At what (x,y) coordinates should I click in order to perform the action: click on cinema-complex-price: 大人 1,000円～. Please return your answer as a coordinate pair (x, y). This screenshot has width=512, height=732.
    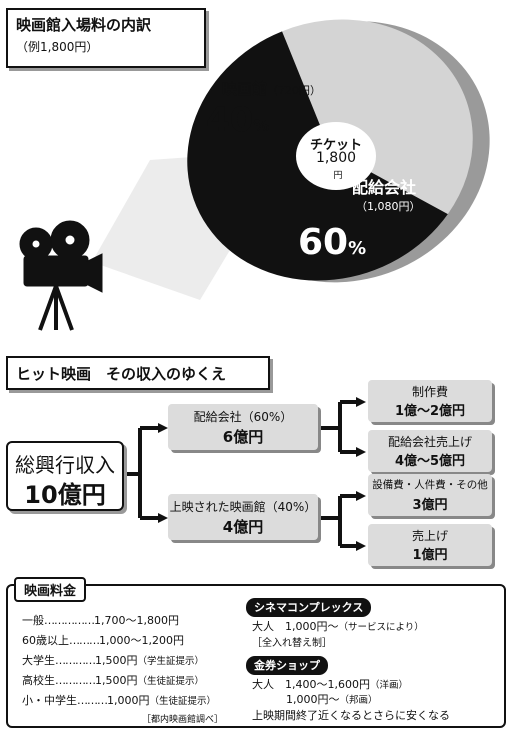
    Looking at the image, I should click on (295, 626).